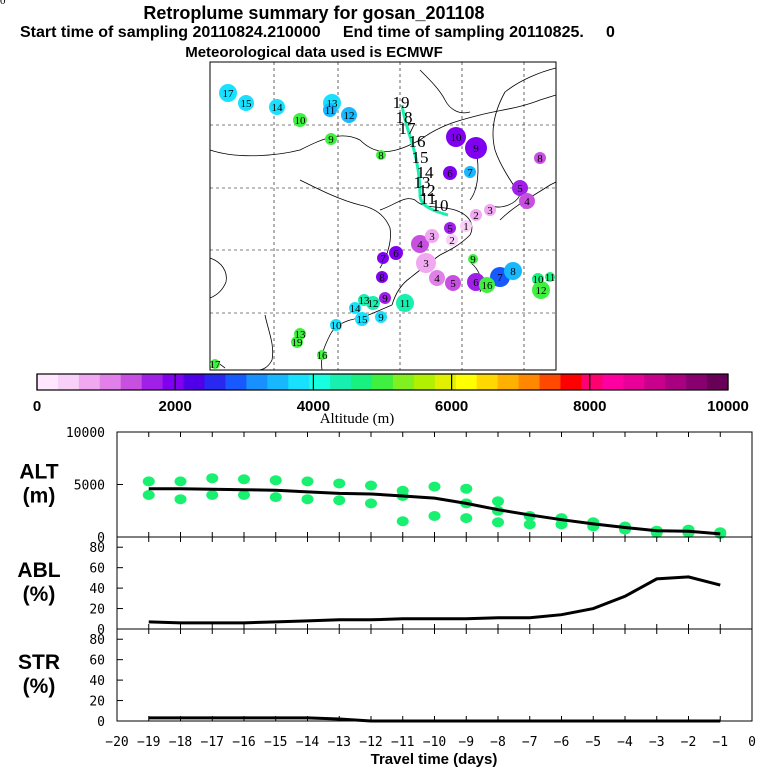  I want to click on x-tick-label: −18, so click(180, 742).